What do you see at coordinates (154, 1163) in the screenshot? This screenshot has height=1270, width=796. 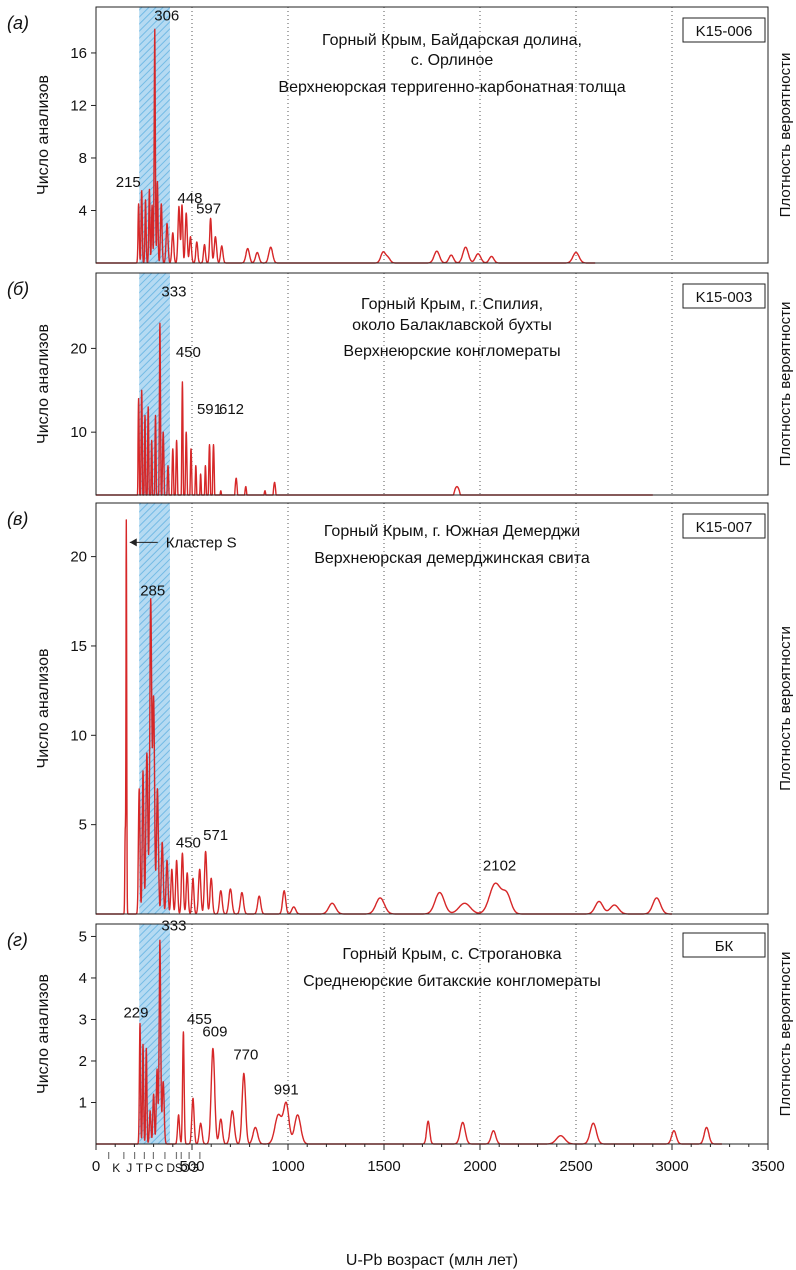 I see `period-scale: K J T P C D SO Э` at bounding box center [154, 1163].